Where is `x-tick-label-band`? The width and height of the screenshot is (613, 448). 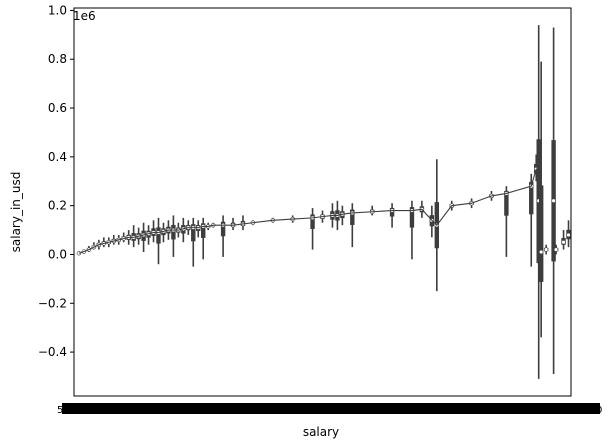 x-tick-label-band is located at coordinates (331, 408).